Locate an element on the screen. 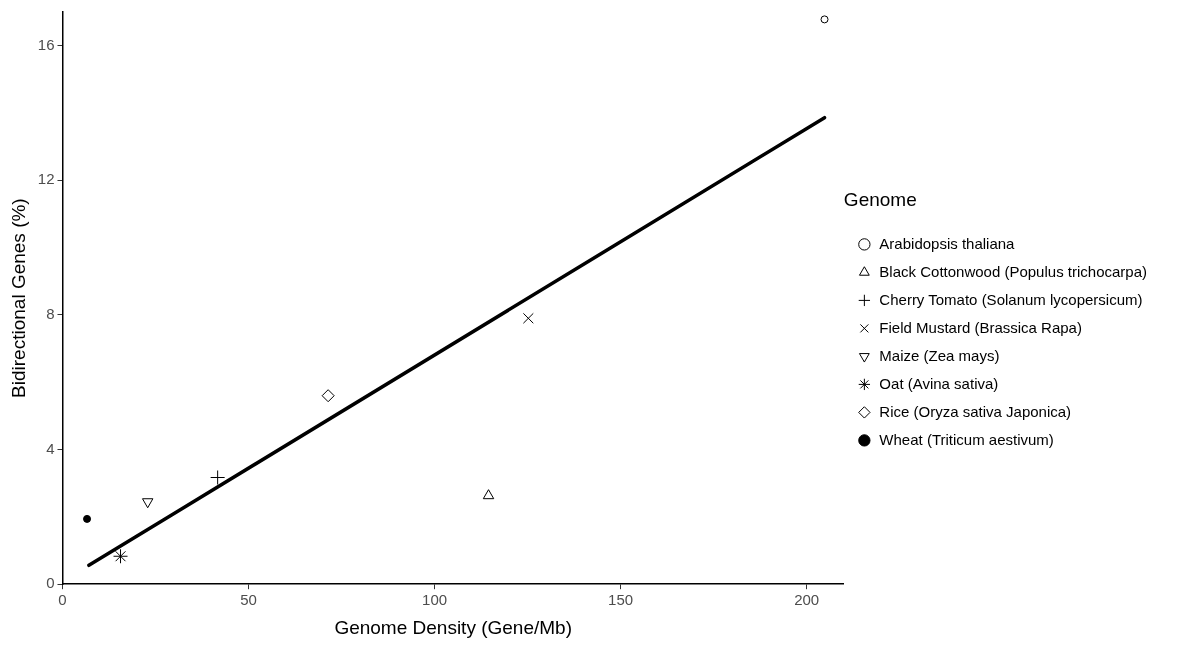  legend-label: Black Cottonwood (Populus trichocarpa) is located at coordinates (1013, 271).